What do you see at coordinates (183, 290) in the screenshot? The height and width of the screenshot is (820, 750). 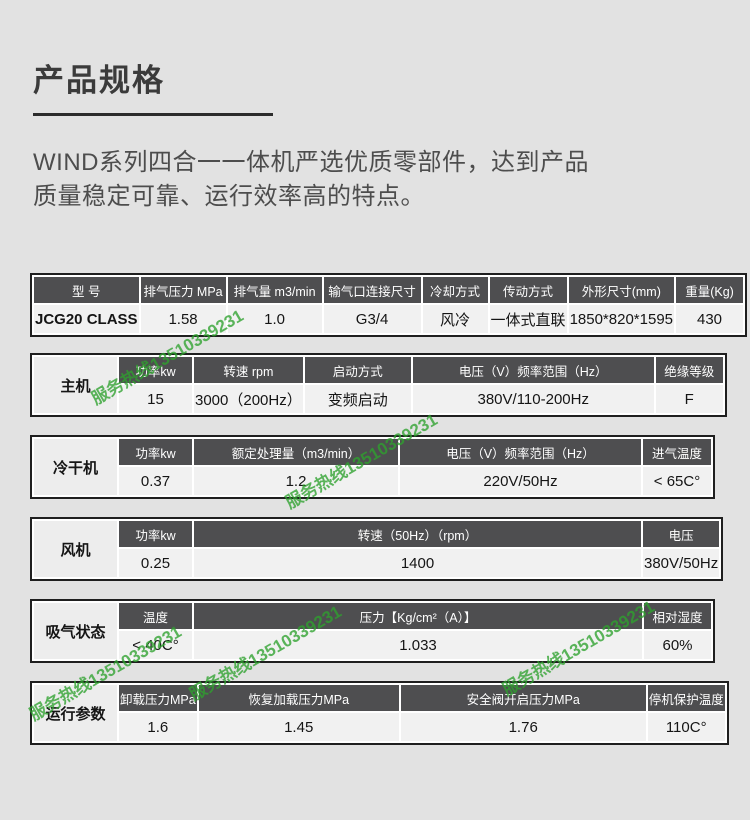 I see `header-exhaust-pressure: 排气压力 MPa` at bounding box center [183, 290].